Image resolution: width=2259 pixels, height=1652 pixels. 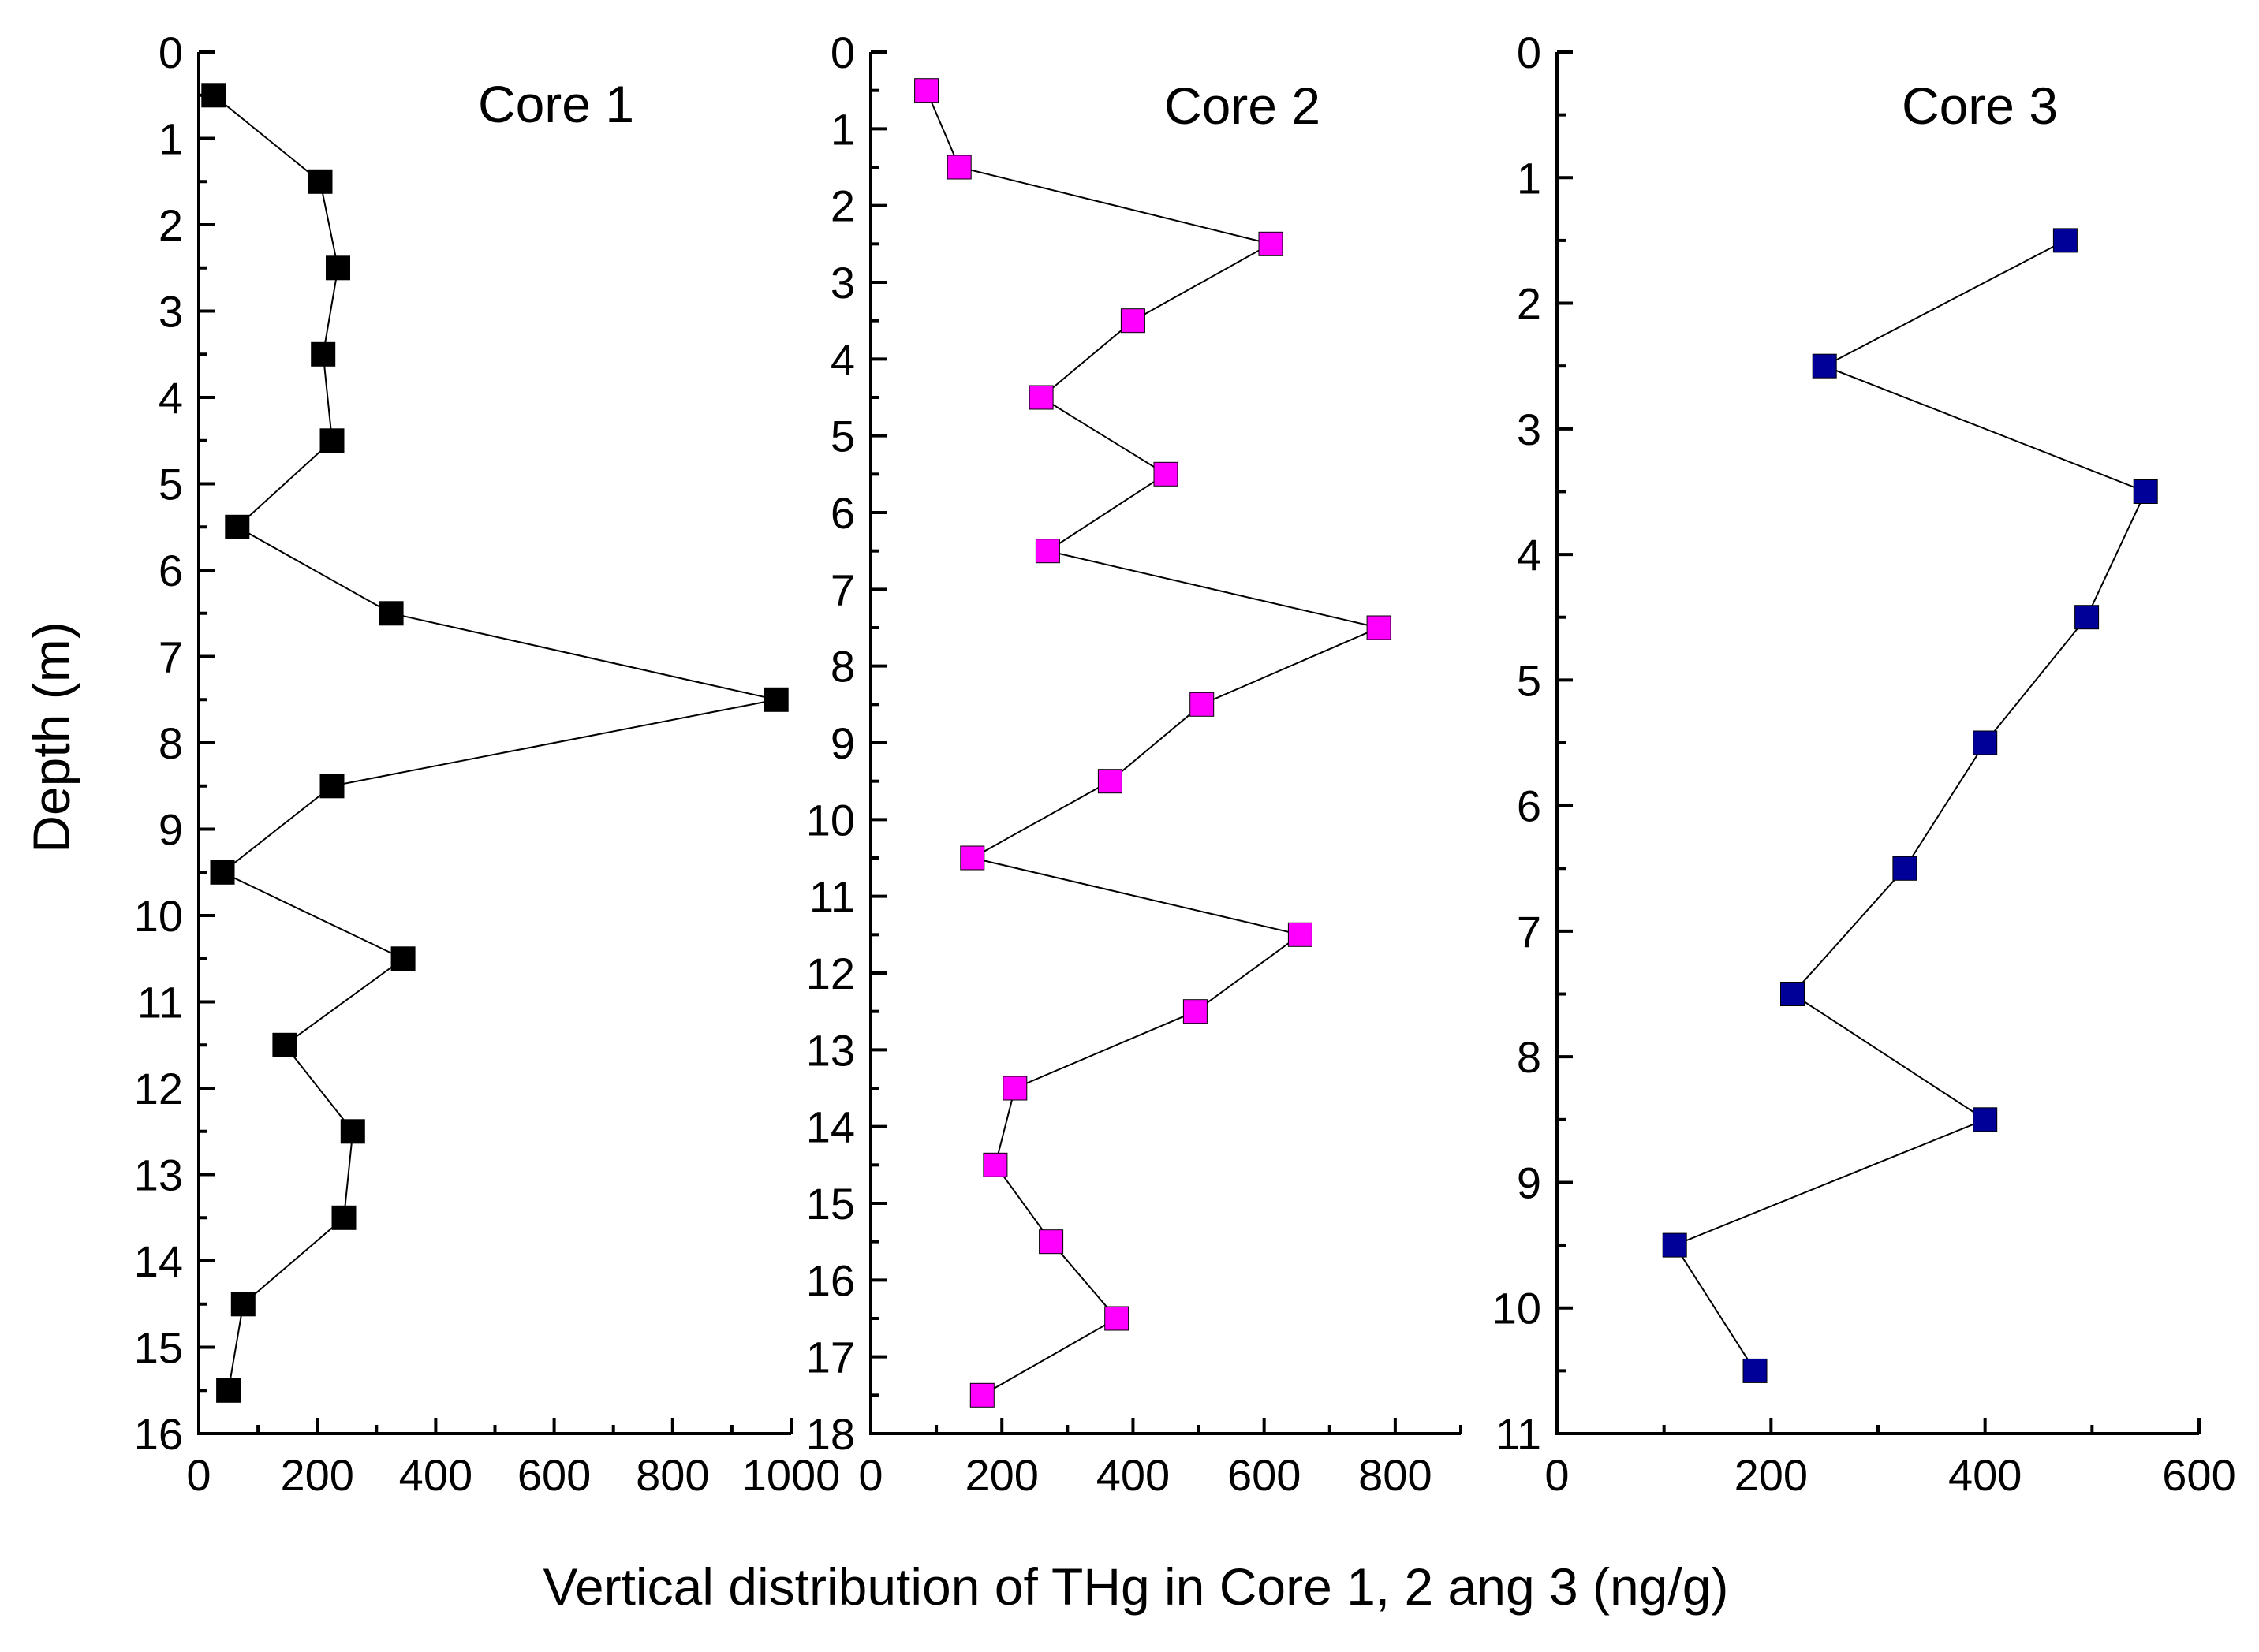 I want to click on core-2-y-tick-label: 9, so click(x=843, y=743).